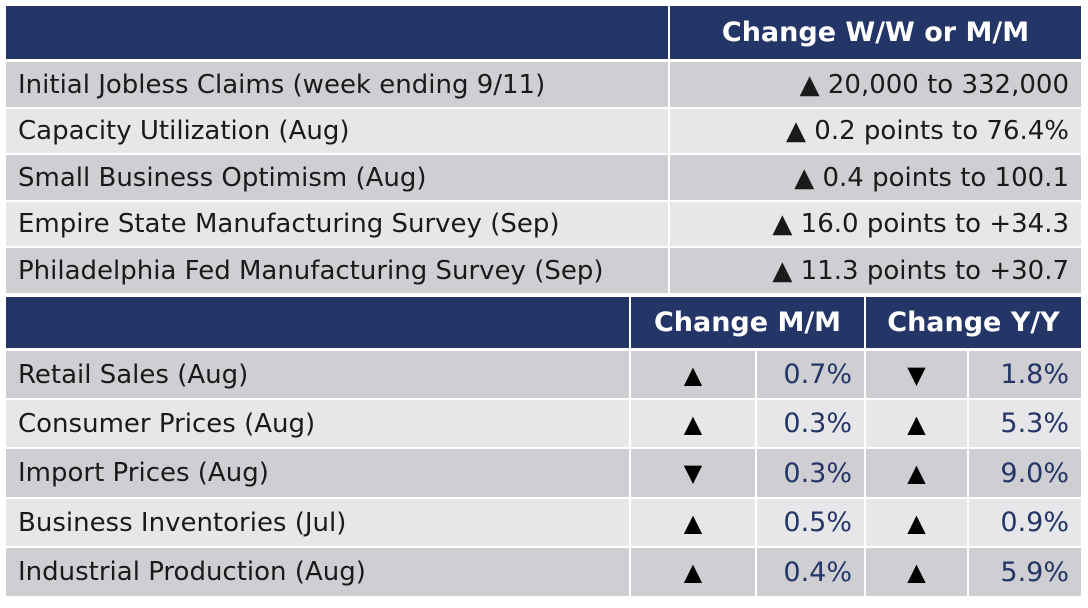  What do you see at coordinates (810, 572) in the screenshot?
I see `mm-change-value: 0.4%` at bounding box center [810, 572].